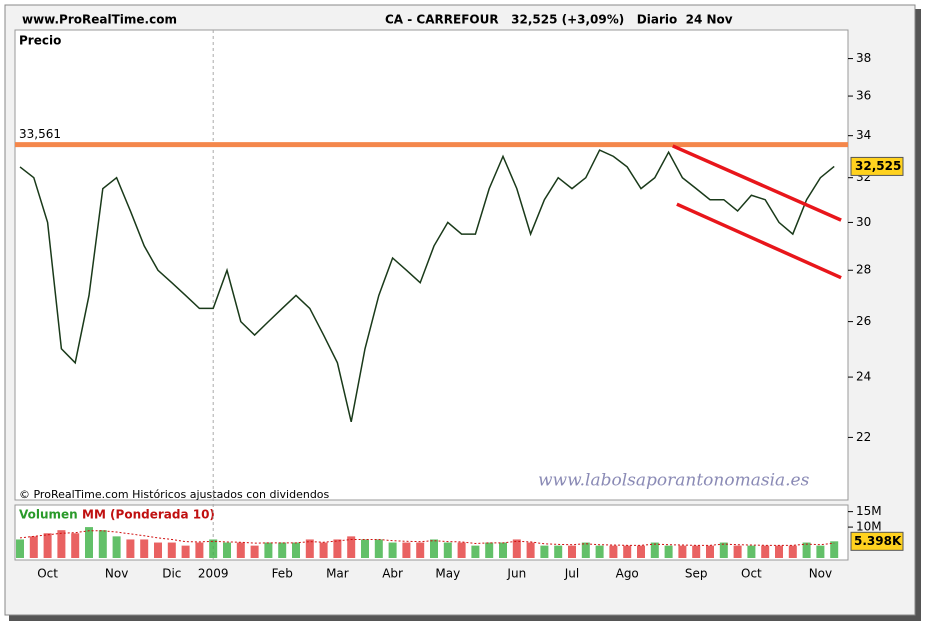 This screenshot has width=926, height=626. I want to click on x-tick-label: Jul, so click(571, 574).